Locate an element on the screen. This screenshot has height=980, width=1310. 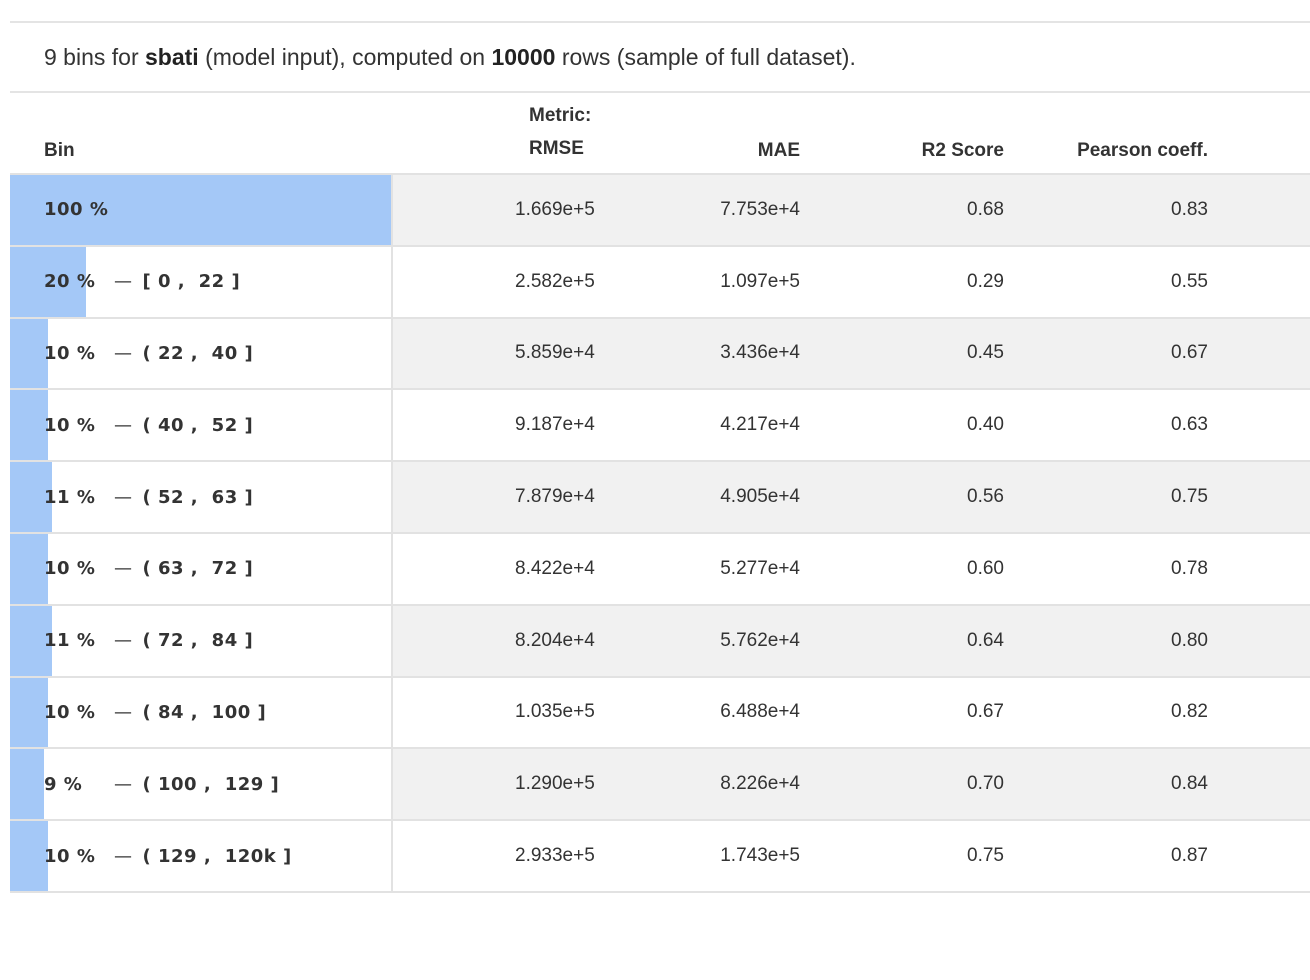
header-rmse: RMSE is located at coordinates (556, 148).